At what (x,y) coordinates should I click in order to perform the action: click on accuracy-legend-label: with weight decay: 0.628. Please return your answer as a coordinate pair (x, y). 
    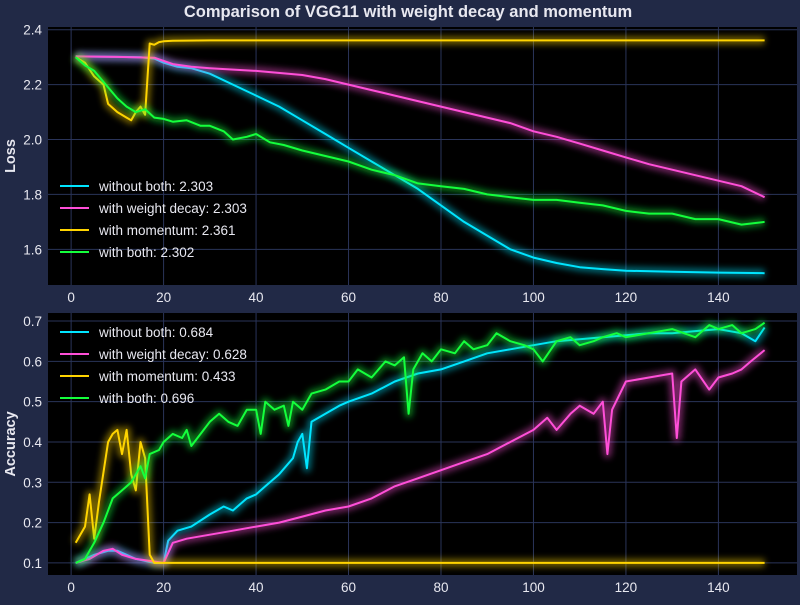
    Looking at the image, I should click on (172, 354).